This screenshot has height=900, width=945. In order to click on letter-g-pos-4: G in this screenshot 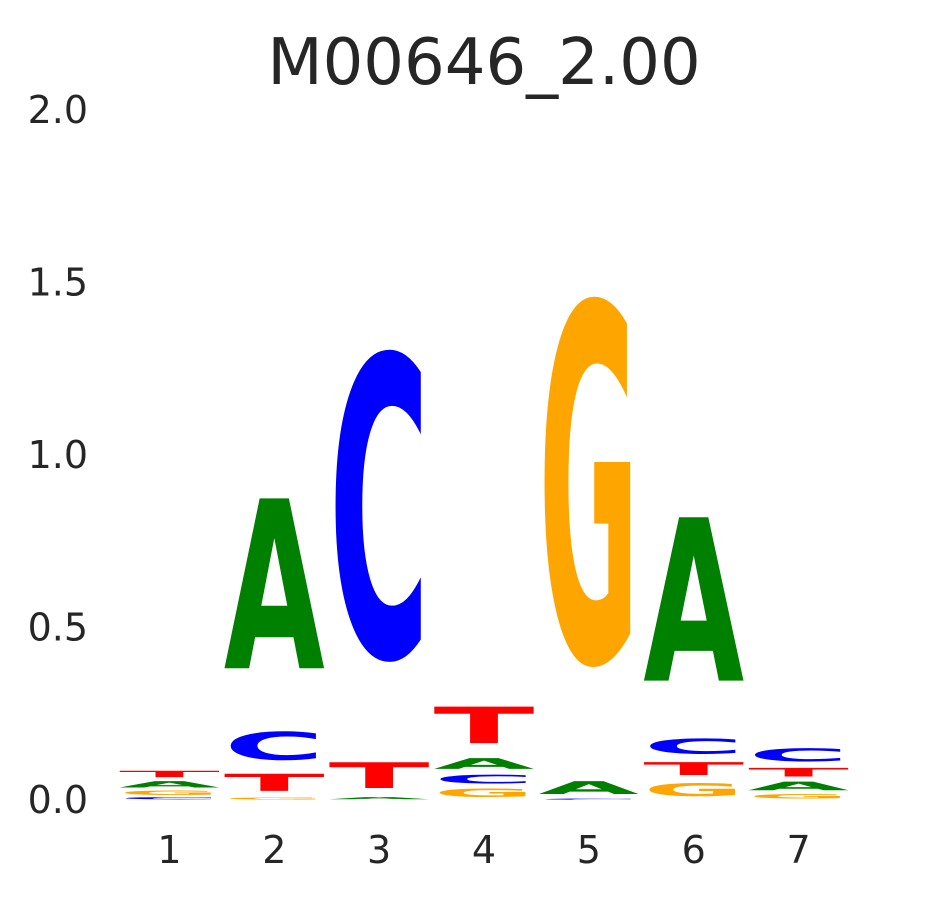, I will do `click(484, 793)`.